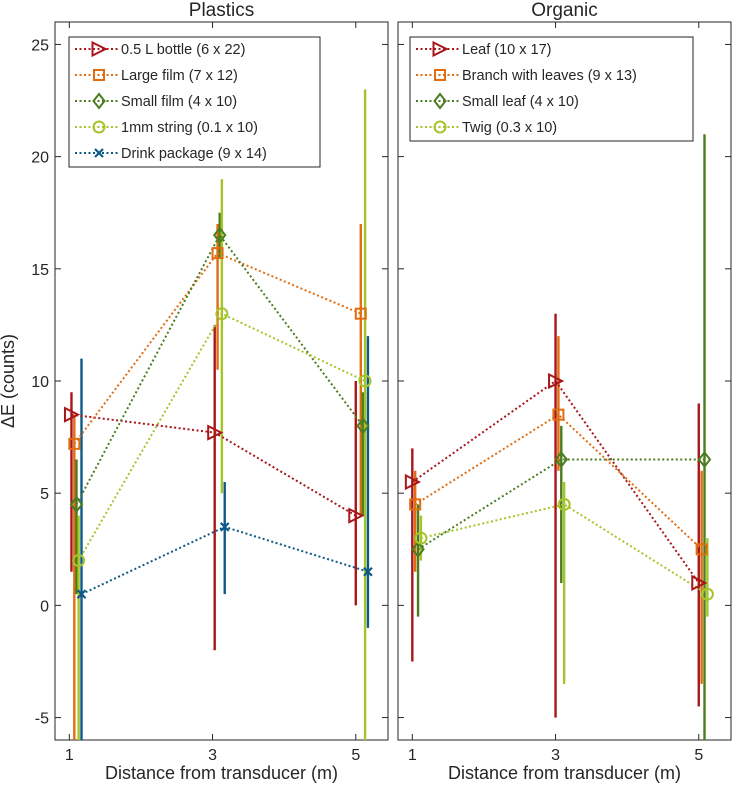 This screenshot has width=733, height=785. I want to click on legend-label: 1mm string (0.1 x 10), so click(189, 128).